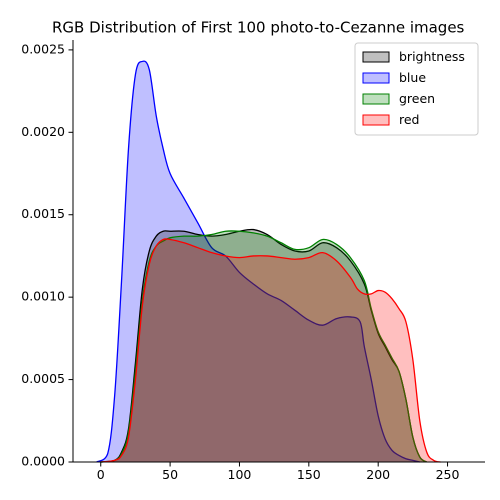  What do you see at coordinates (448, 474) in the screenshot?
I see `x-tick-label: 250` at bounding box center [448, 474].